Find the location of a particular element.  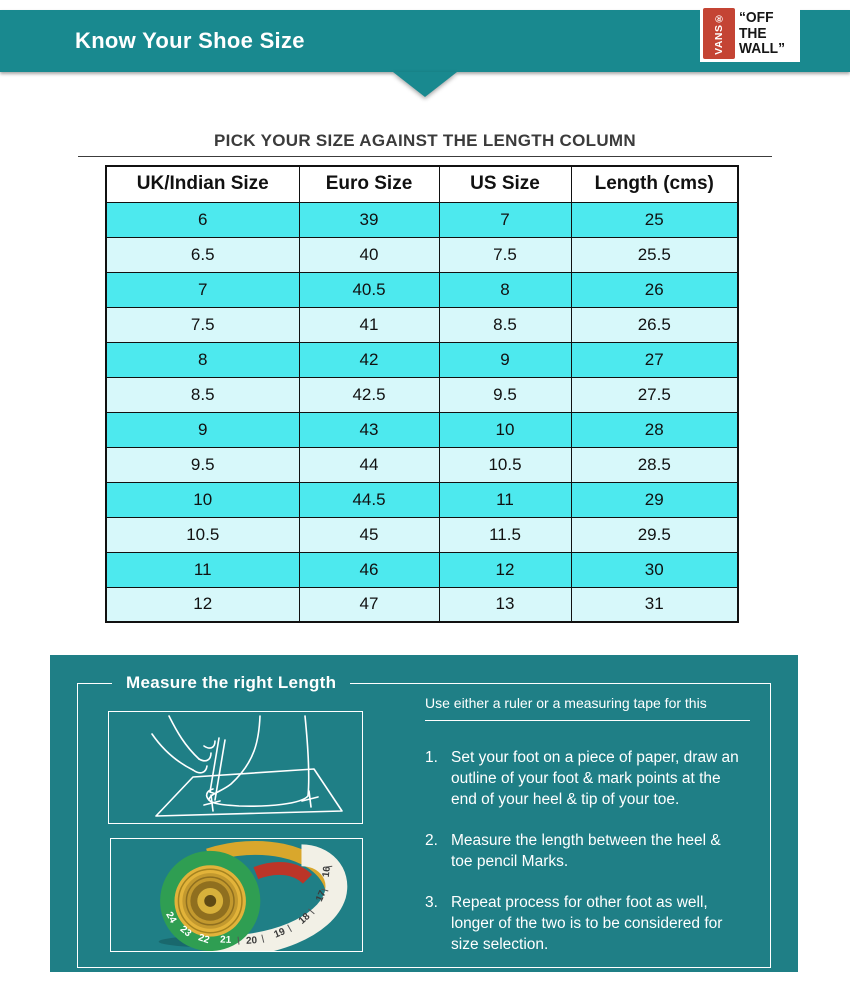

svg-text: 16 is located at coordinates (327, 871).